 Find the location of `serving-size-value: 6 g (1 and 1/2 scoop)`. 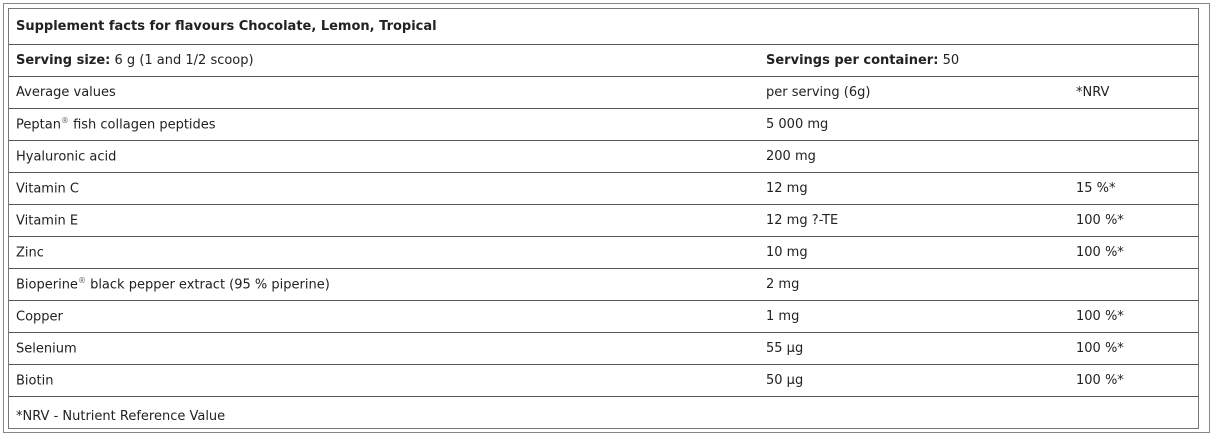

serving-size-value: 6 g (1 and 1/2 scoop) is located at coordinates (184, 60).